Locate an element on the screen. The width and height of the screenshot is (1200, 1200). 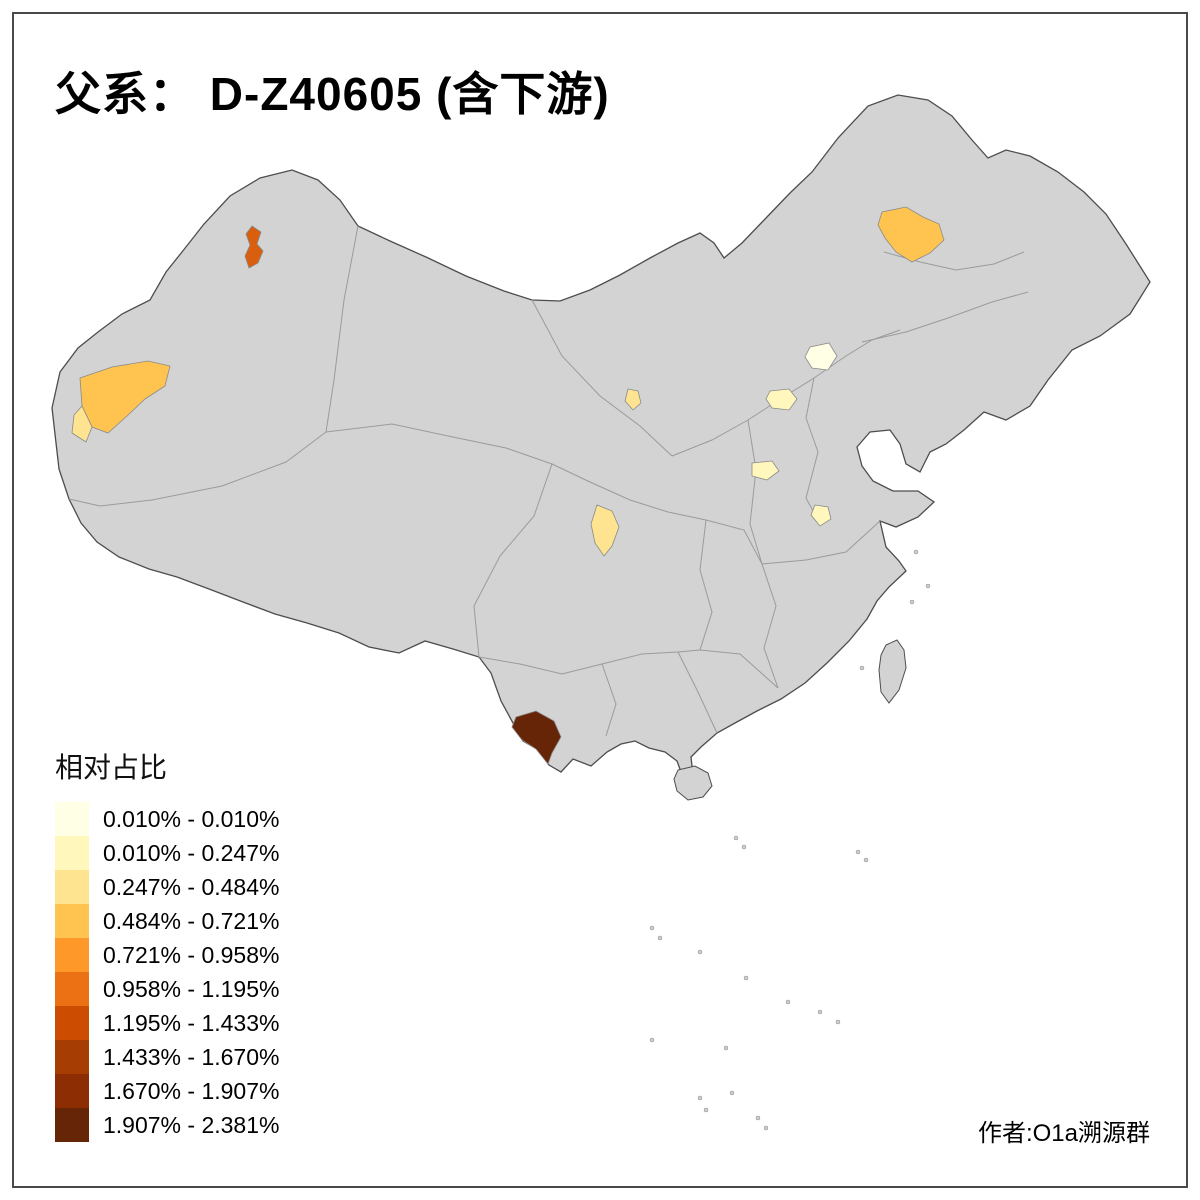
legend-item: 0.010% - 0.010% is located at coordinates (167, 819).